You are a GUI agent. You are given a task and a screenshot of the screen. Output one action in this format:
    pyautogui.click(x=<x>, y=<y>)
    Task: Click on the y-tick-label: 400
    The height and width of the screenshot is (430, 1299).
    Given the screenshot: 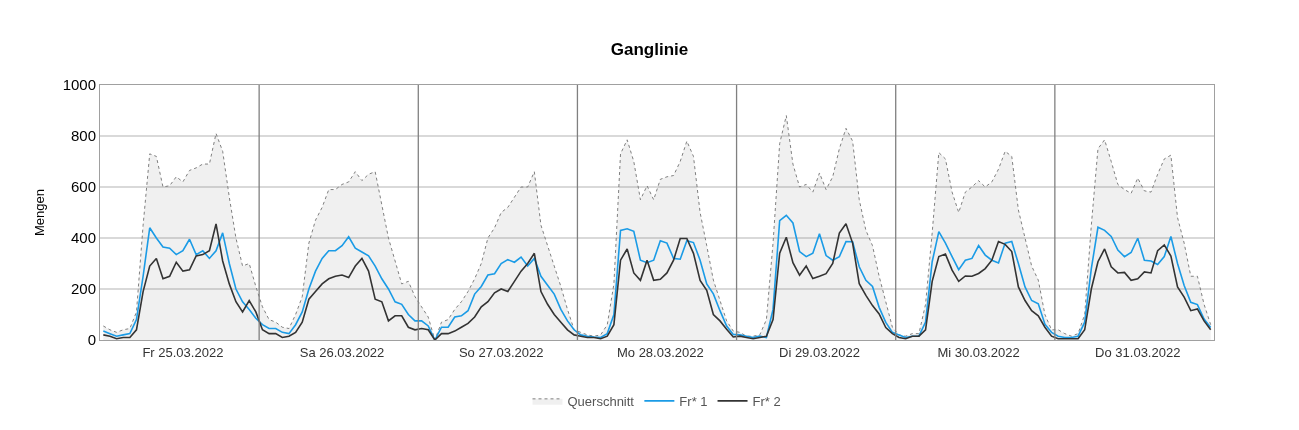 What is the action you would take?
    pyautogui.click(x=83, y=238)
    